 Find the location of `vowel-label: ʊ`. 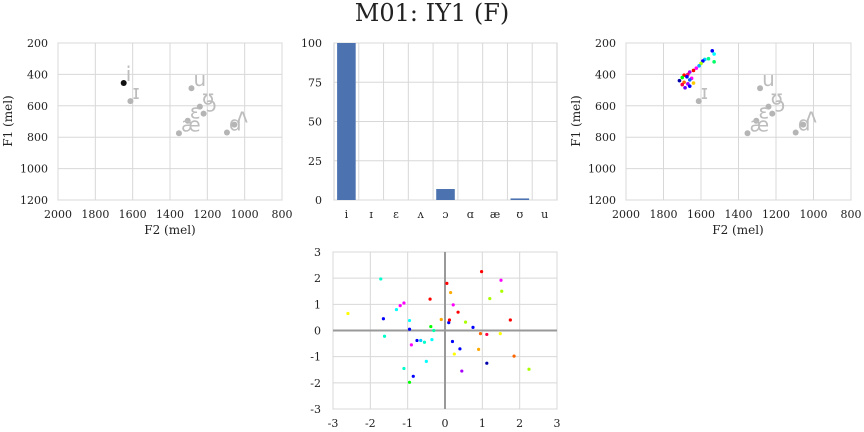

vowel-label: ʊ is located at coordinates (208, 98).